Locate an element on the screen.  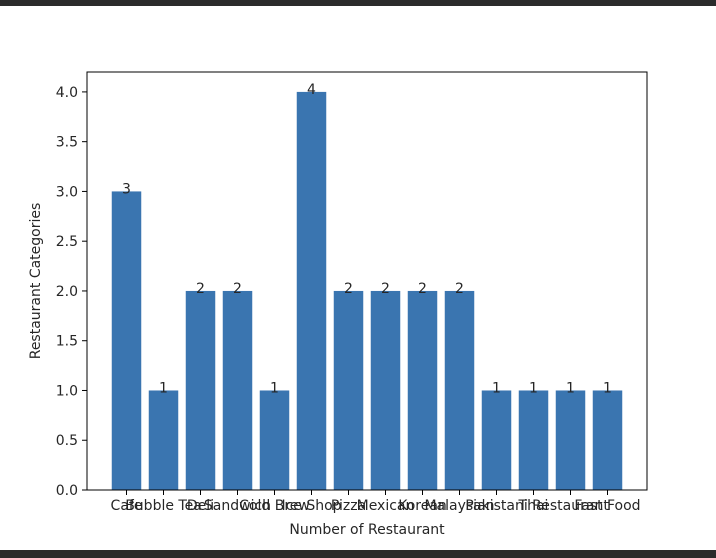
x-tick-label: Malaysian is located at coordinates (459, 506).